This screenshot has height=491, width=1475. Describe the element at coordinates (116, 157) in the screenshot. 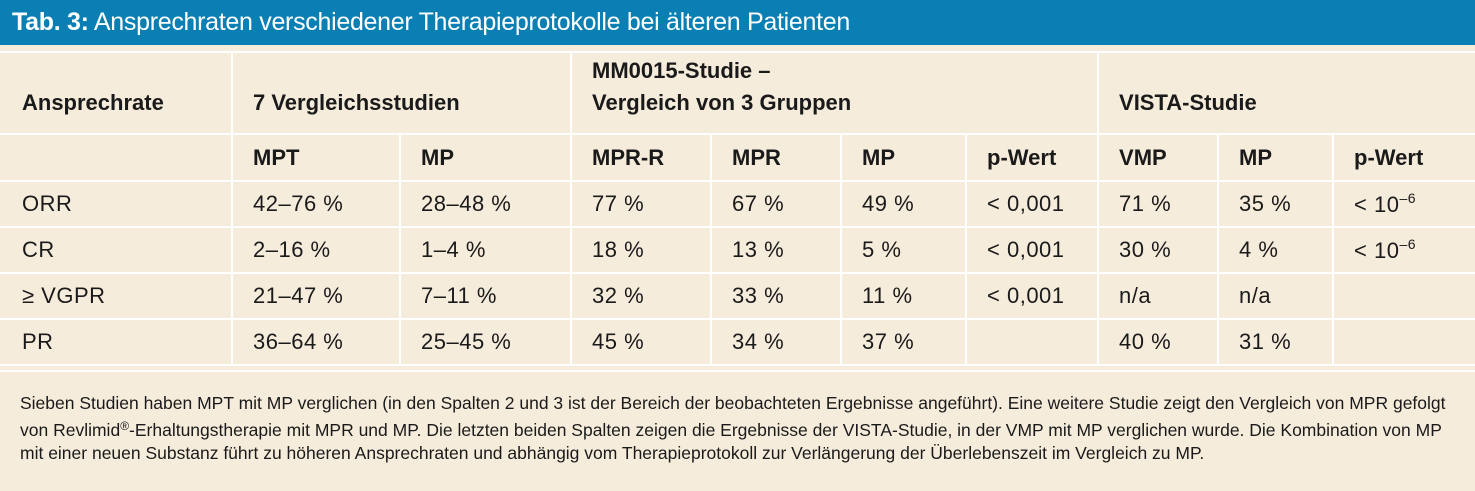

I see `sub-header-empty` at that location.